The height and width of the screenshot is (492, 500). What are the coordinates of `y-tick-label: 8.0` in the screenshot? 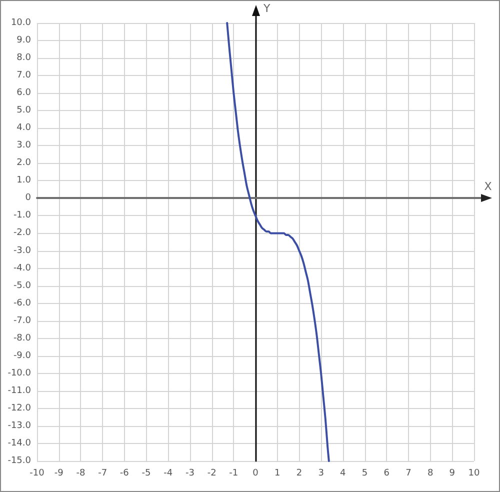 It's located at (24, 58).